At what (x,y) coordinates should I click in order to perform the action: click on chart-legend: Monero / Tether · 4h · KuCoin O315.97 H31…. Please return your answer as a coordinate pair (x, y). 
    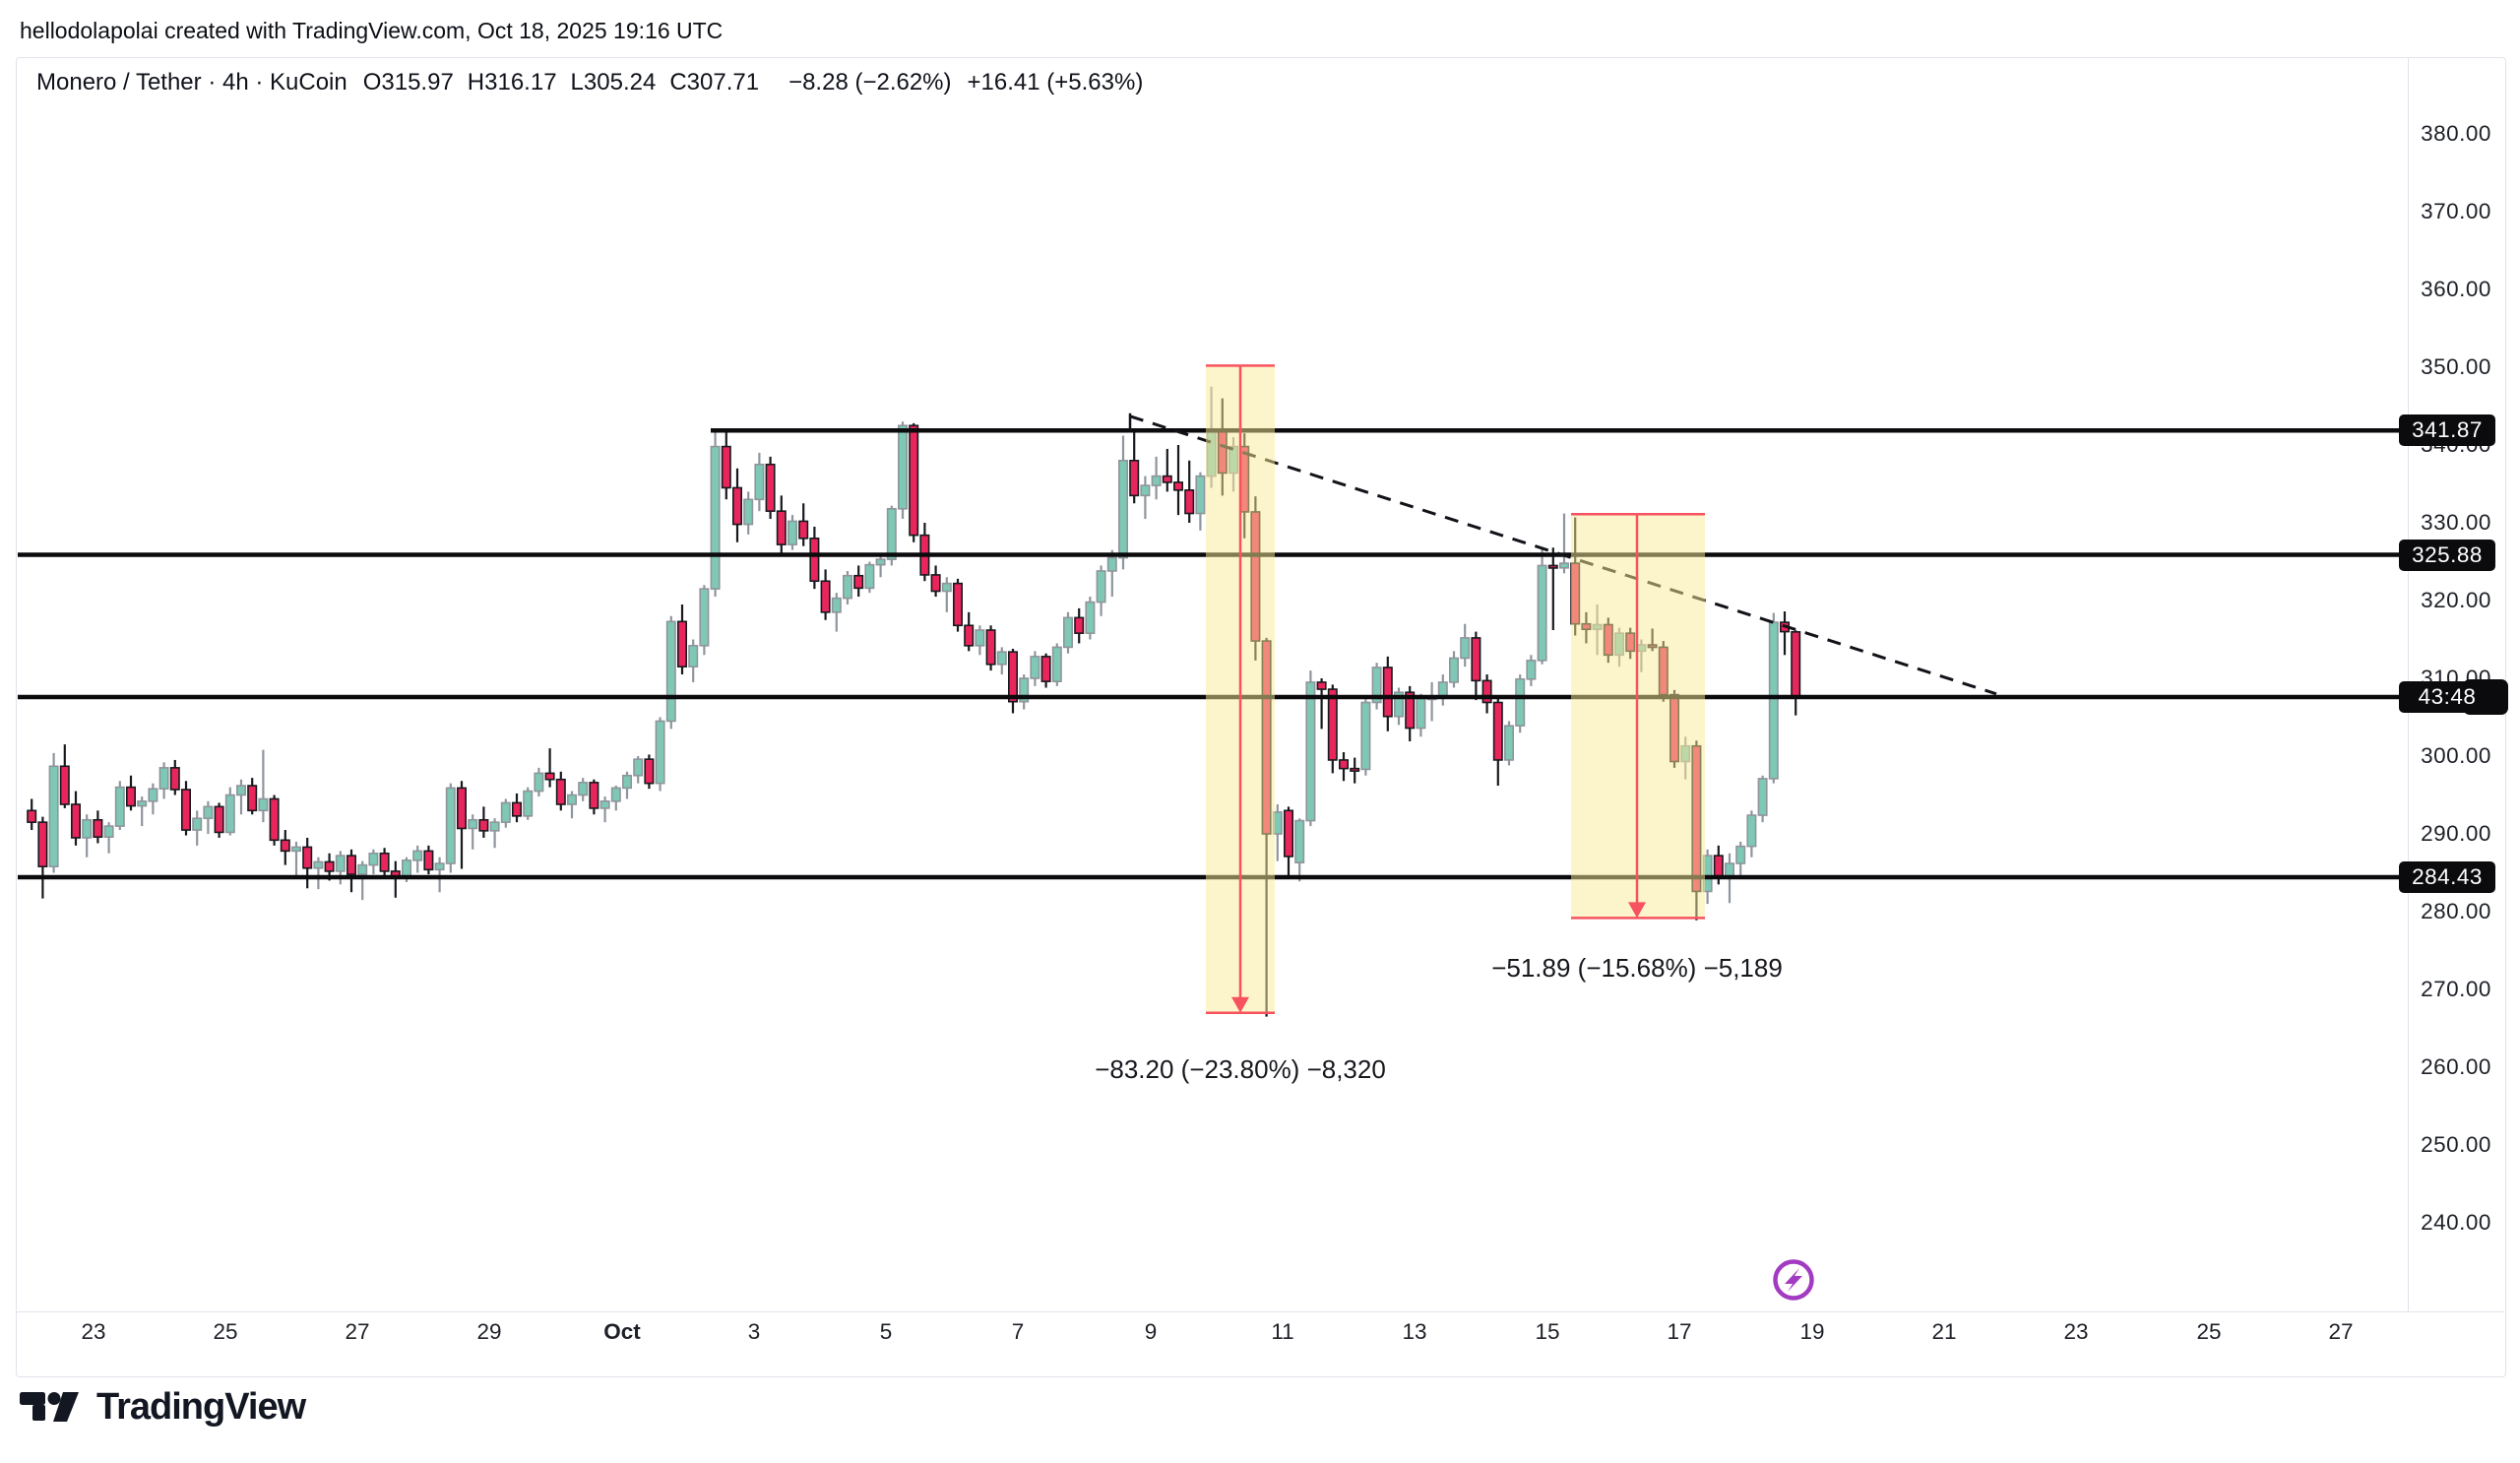
    Looking at the image, I should click on (589, 82).